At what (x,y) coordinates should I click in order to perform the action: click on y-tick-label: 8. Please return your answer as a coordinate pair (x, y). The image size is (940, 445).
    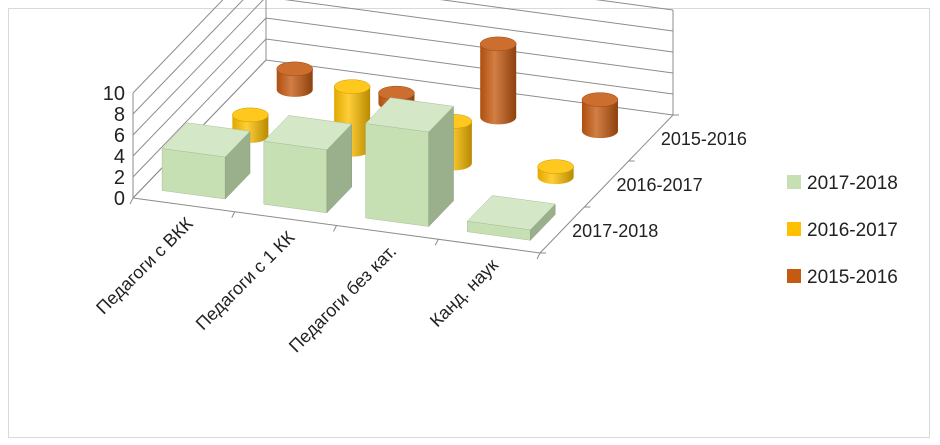
    Looking at the image, I should click on (119, 115).